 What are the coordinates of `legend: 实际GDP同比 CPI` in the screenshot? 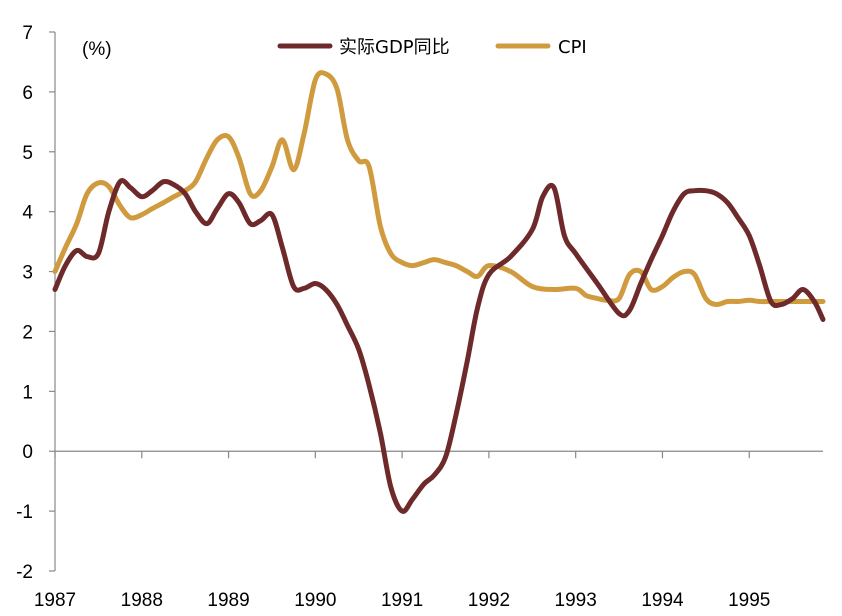 It's located at (432, 47).